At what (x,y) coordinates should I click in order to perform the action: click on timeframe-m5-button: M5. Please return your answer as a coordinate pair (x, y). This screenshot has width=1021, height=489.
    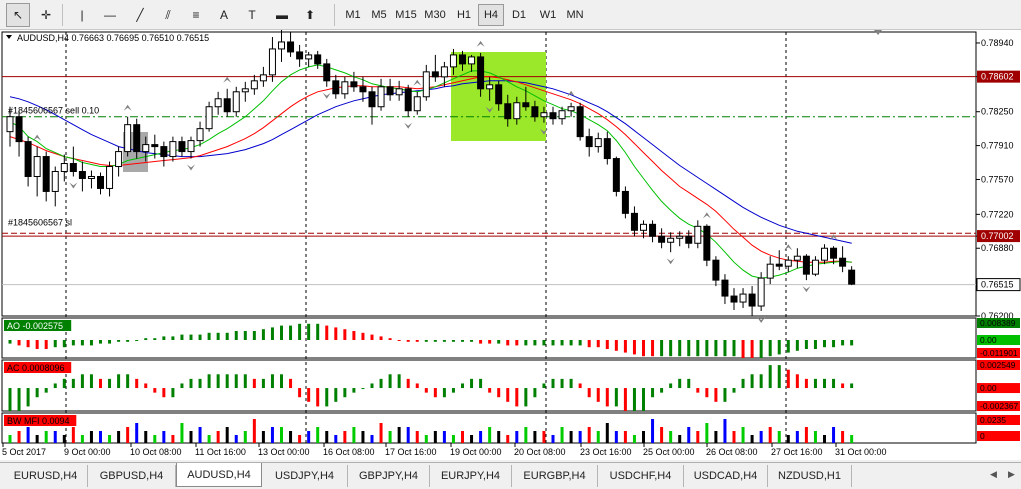
    Looking at the image, I should click on (379, 15).